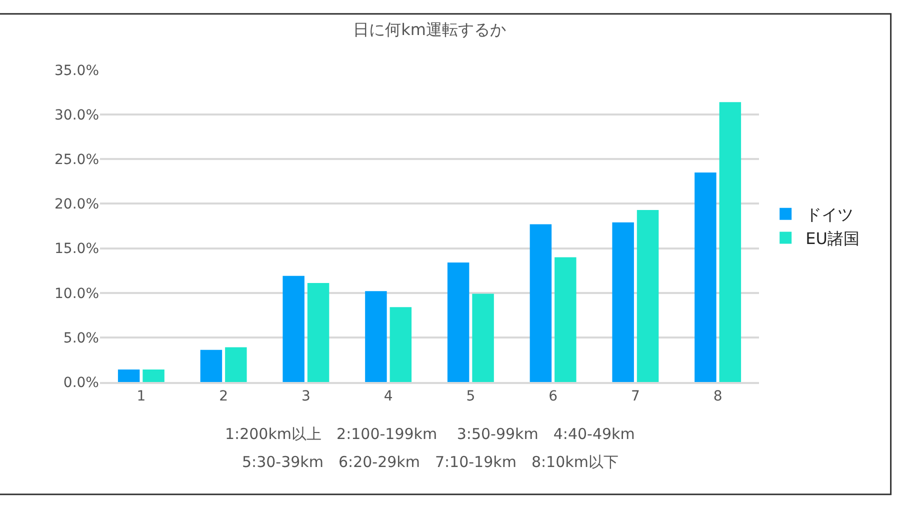  What do you see at coordinates (76, 249) in the screenshot?
I see `y-tick-label: 15.0%` at bounding box center [76, 249].